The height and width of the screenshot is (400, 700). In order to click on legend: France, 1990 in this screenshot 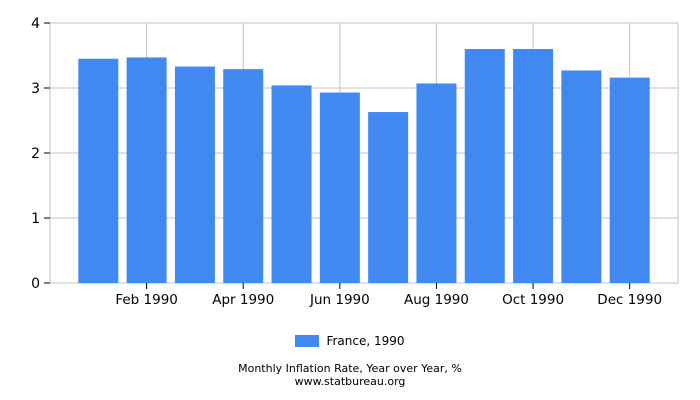, I will do `click(350, 341)`.